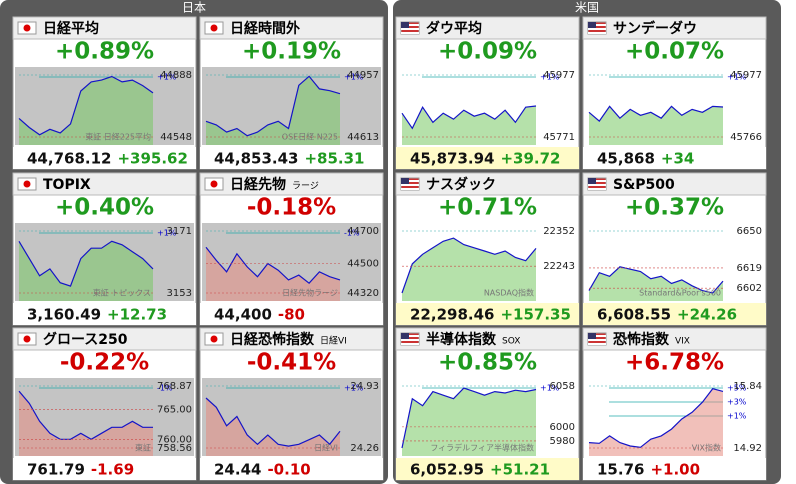 The height and width of the screenshot is (484, 796). What do you see at coordinates (363, 137) in the screenshot?
I see `axis-label: 44613` at bounding box center [363, 137].